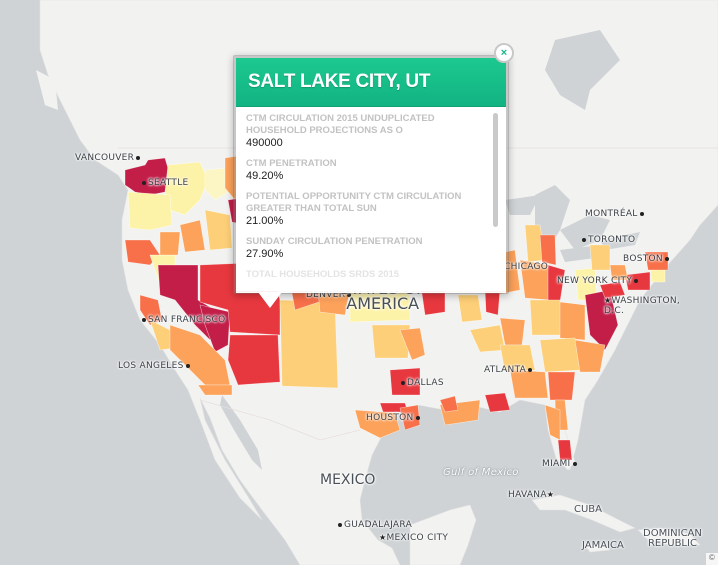 Image resolution: width=718 pixels, height=565 pixels. Describe the element at coordinates (526, 267) in the screenshot. I see `city-label-chicago: CHICAGO` at that location.